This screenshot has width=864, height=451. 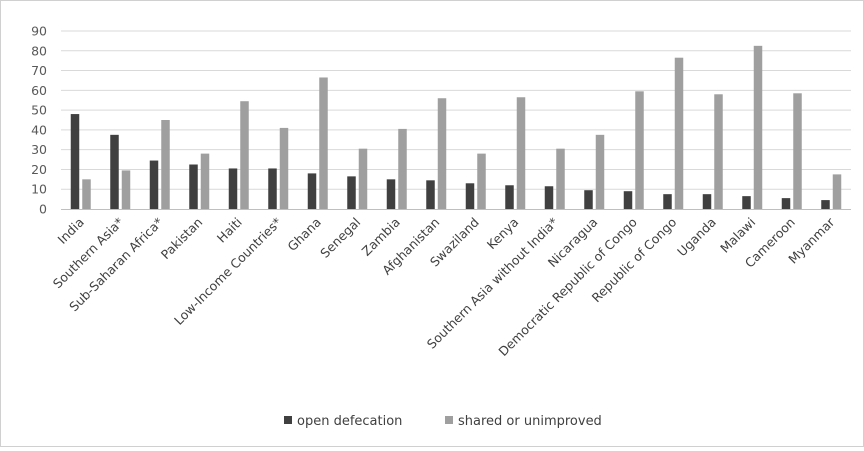 I want to click on bar-shared-or-unimproved-malawi, so click(x=758, y=127).